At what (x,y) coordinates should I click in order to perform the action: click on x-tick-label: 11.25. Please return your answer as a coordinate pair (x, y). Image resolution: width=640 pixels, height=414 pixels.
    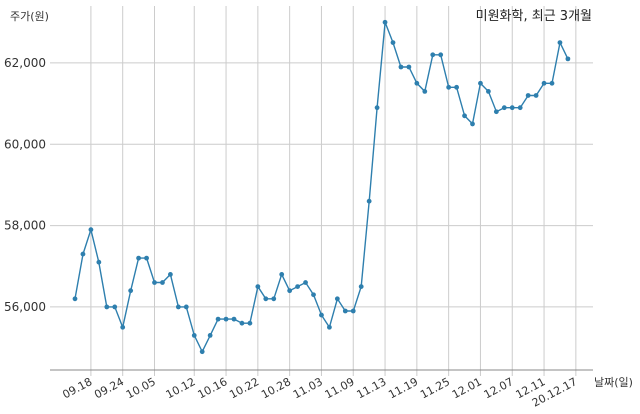
    Looking at the image, I should click on (435, 388).